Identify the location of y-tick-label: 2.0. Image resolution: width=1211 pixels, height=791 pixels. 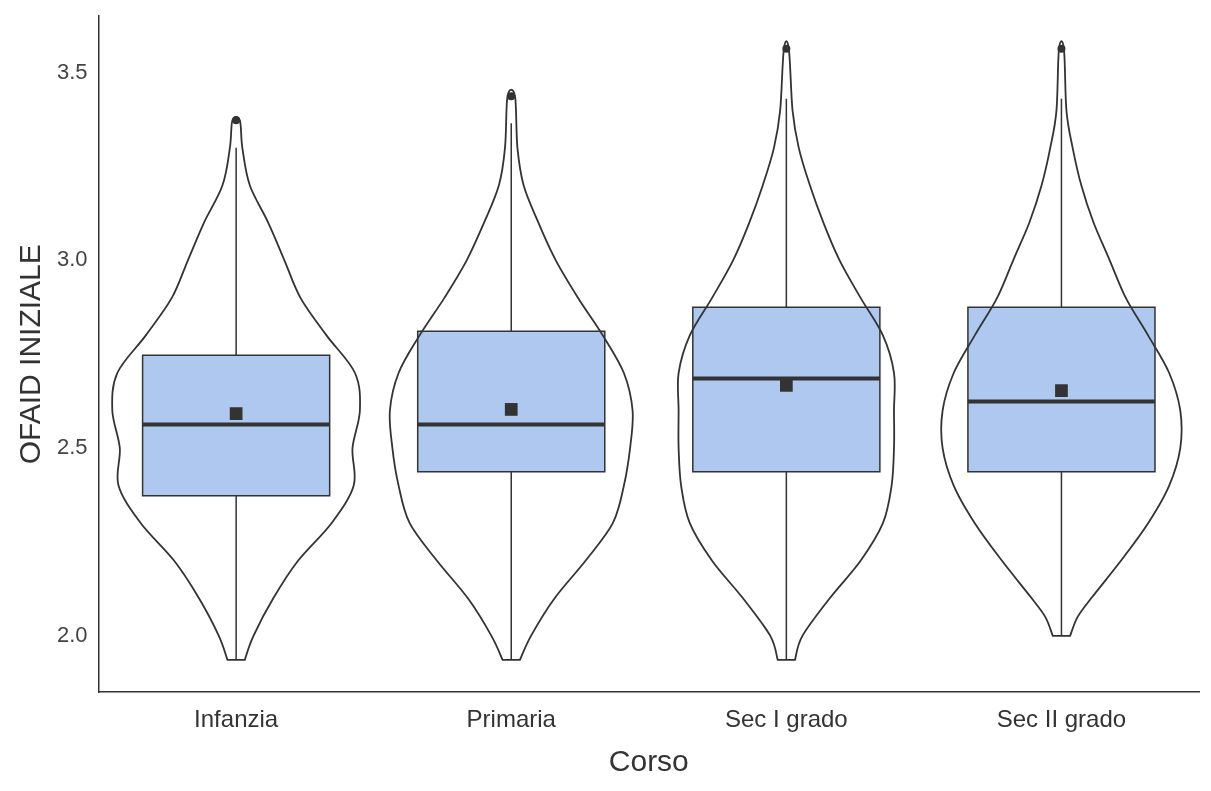
(72, 634).